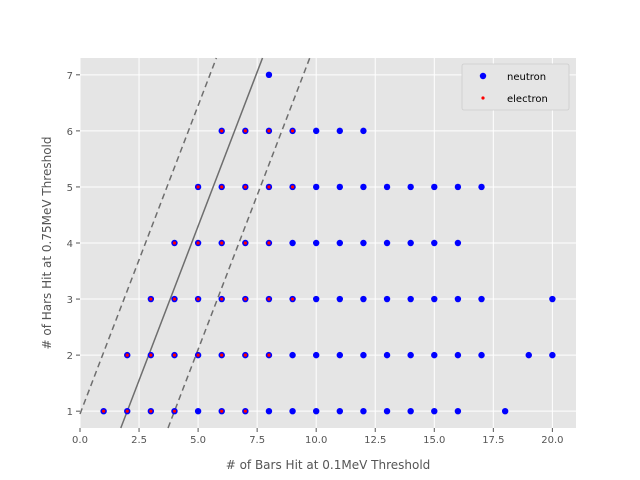 This screenshot has width=640, height=480. Describe the element at coordinates (70, 244) in the screenshot. I see `y-tick-label: 4` at that location.